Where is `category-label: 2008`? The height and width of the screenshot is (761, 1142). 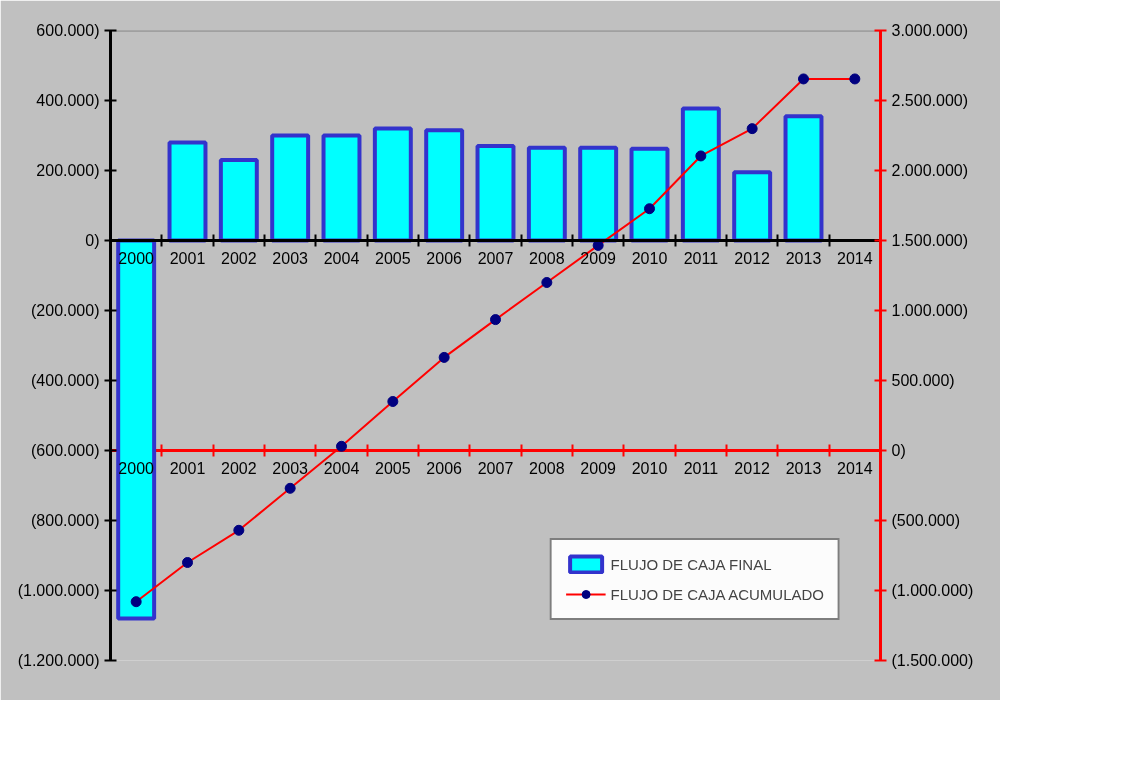
category-label: 2008 is located at coordinates (547, 468).